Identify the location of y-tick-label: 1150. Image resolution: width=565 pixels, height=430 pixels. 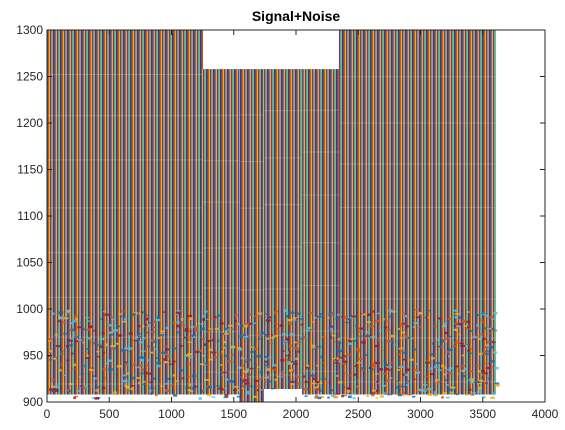
(30, 170).